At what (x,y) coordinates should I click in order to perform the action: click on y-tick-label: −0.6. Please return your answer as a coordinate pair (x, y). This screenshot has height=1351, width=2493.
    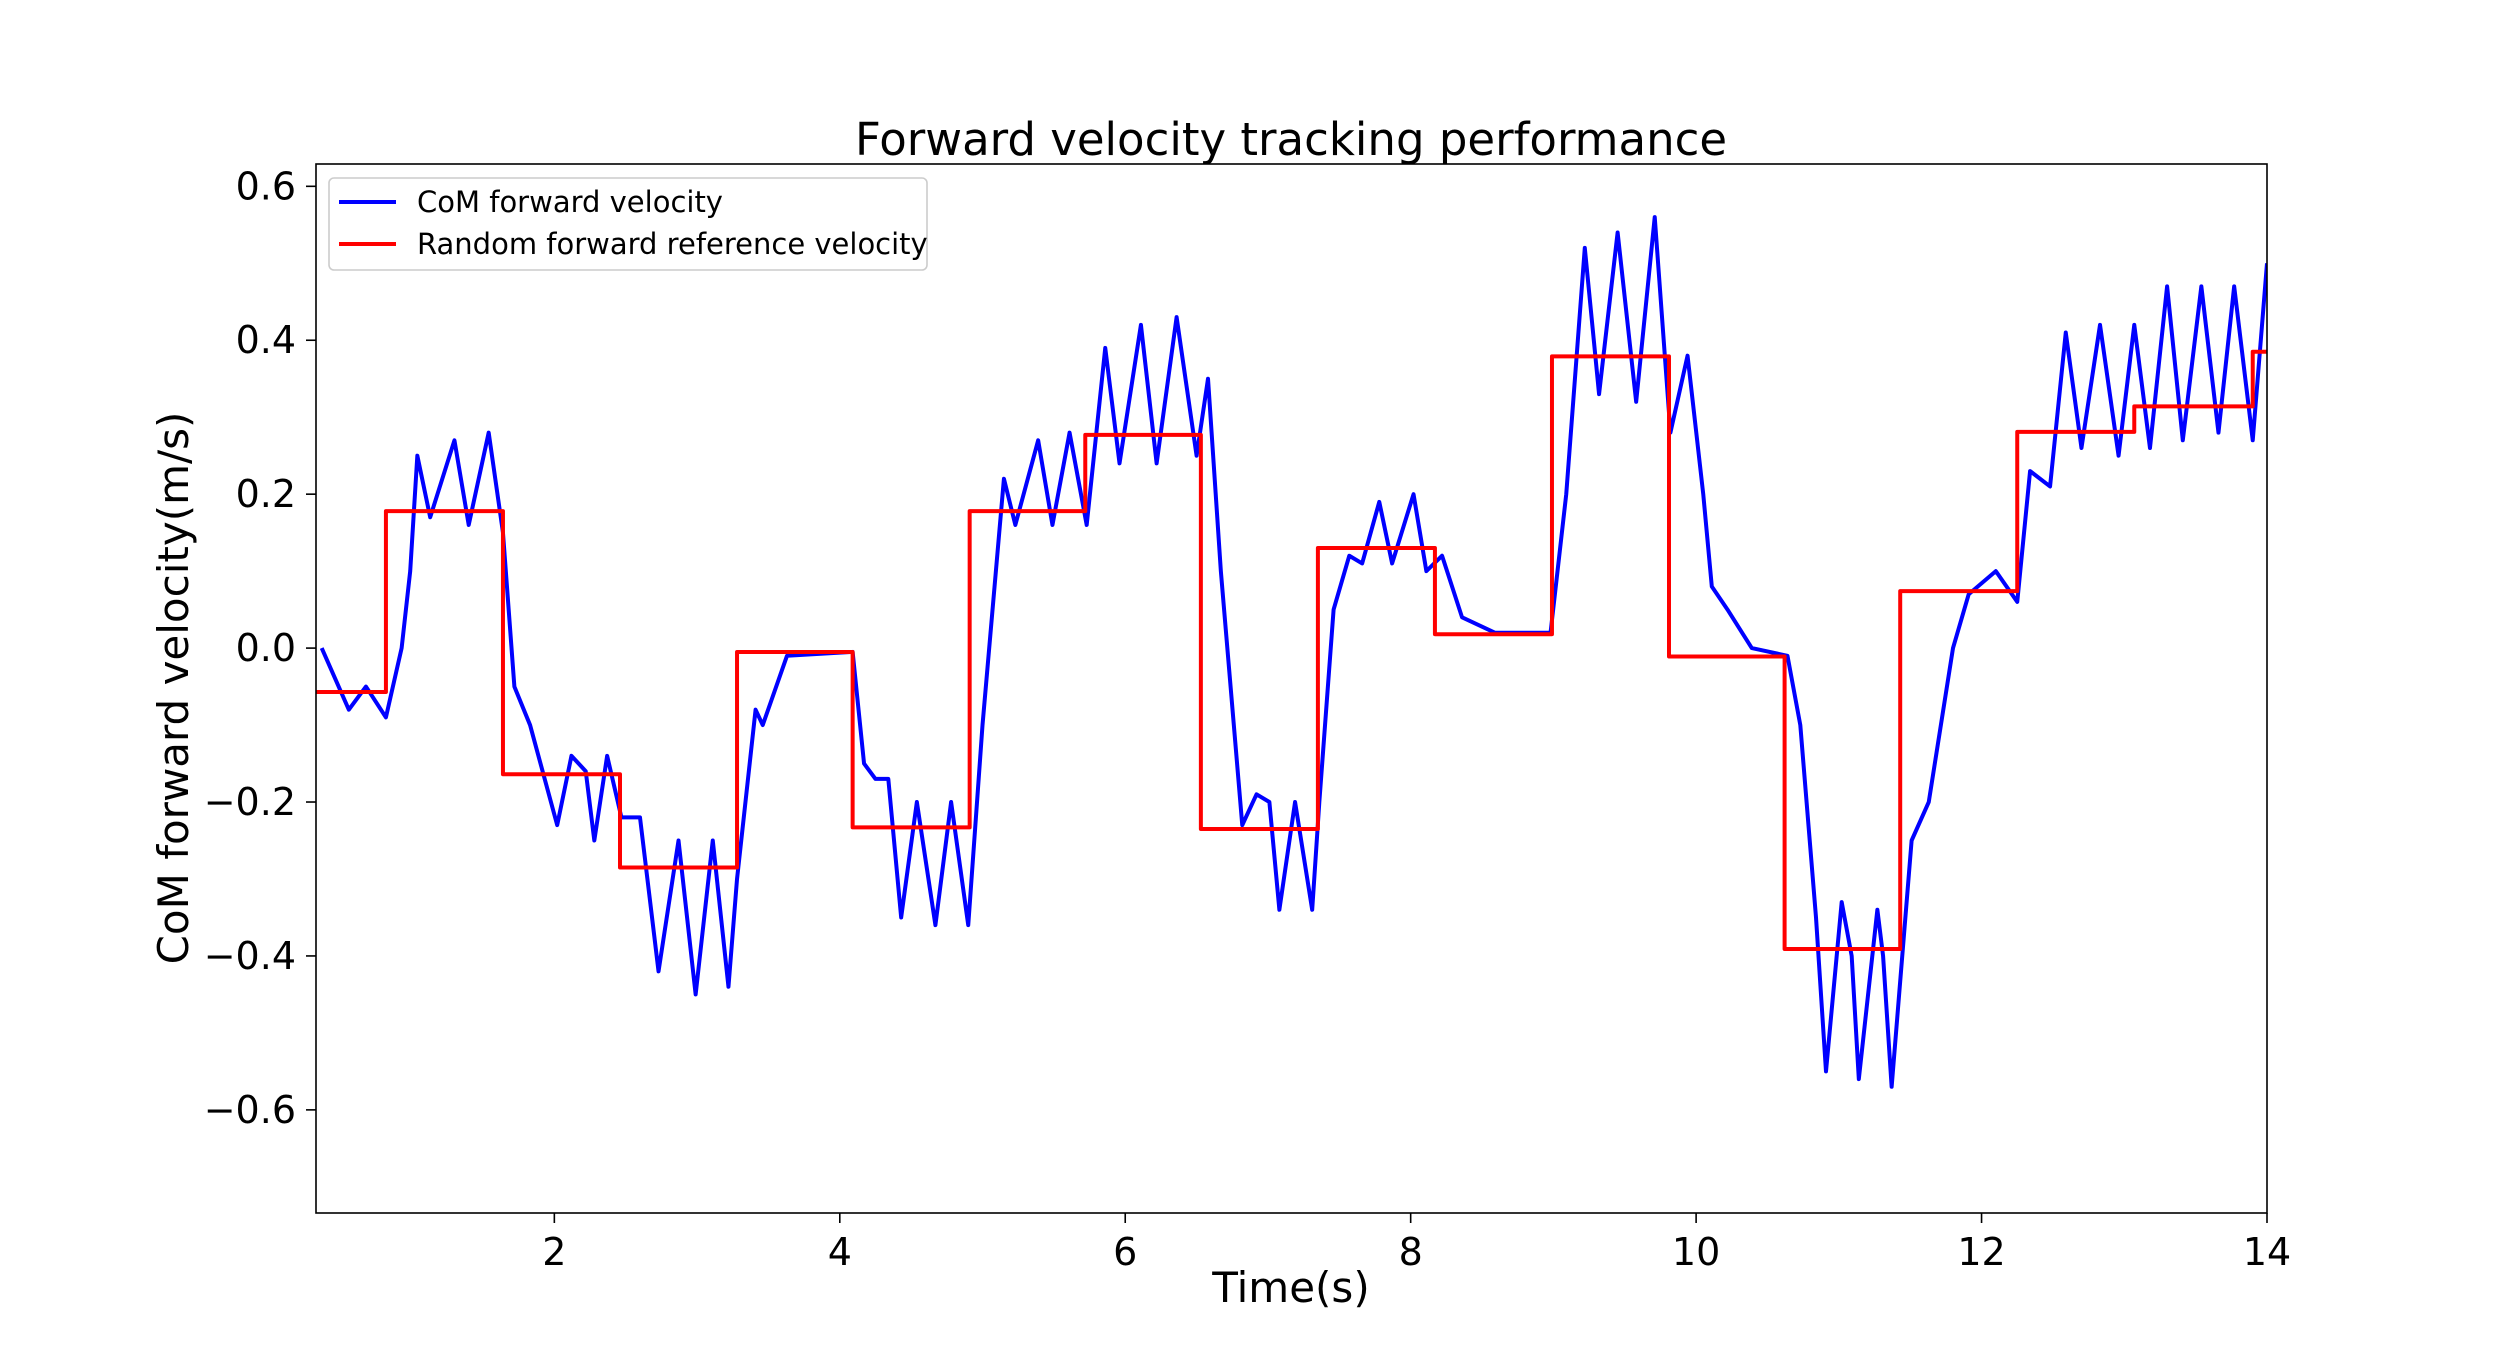
    Looking at the image, I should click on (250, 1110).